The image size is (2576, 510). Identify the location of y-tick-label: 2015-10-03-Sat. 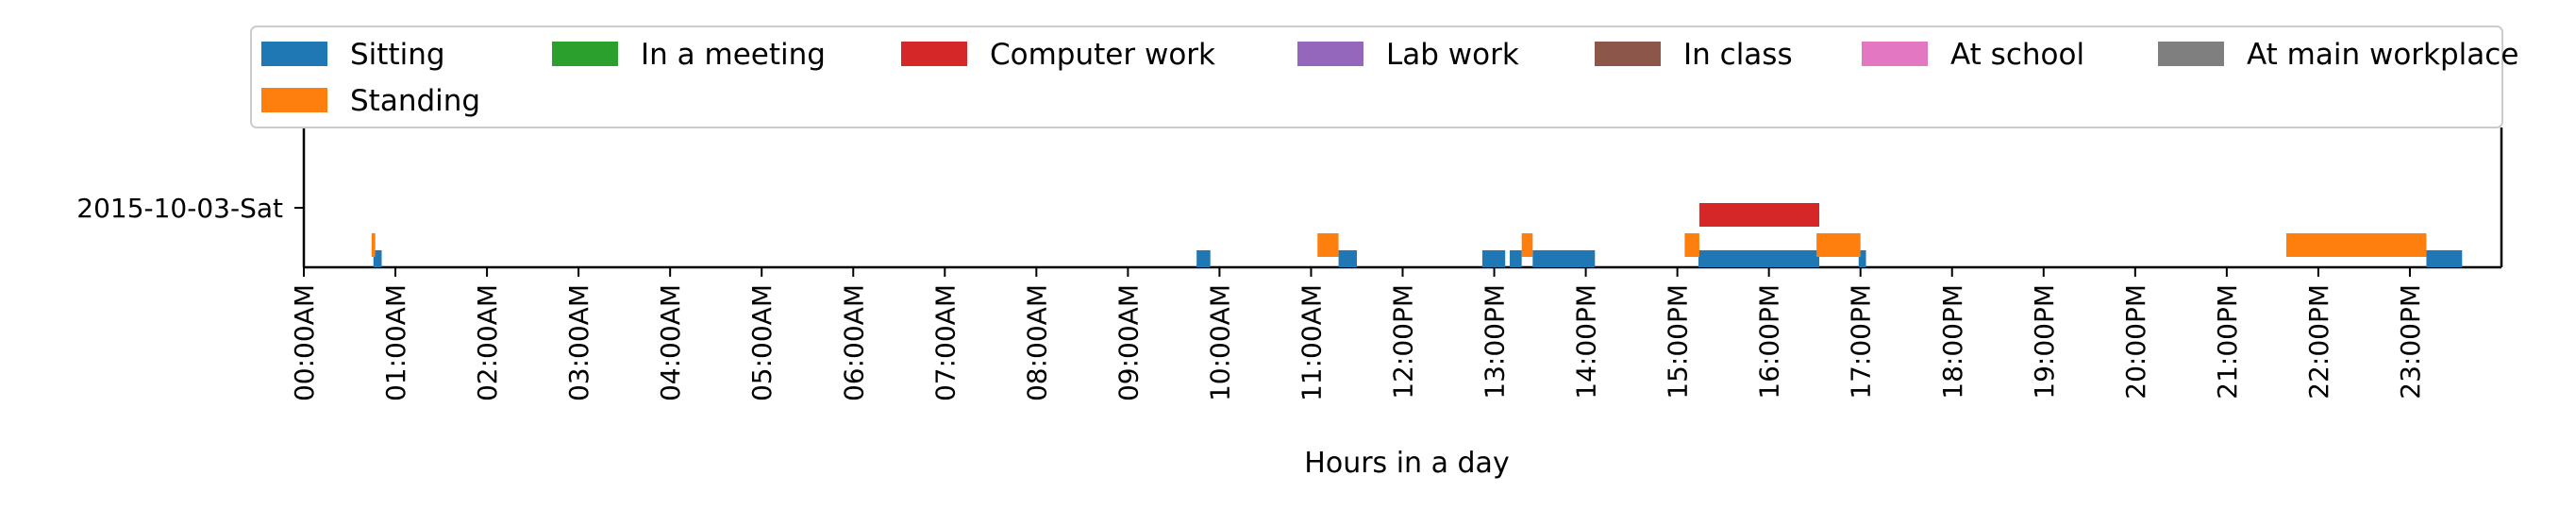
(179, 208).